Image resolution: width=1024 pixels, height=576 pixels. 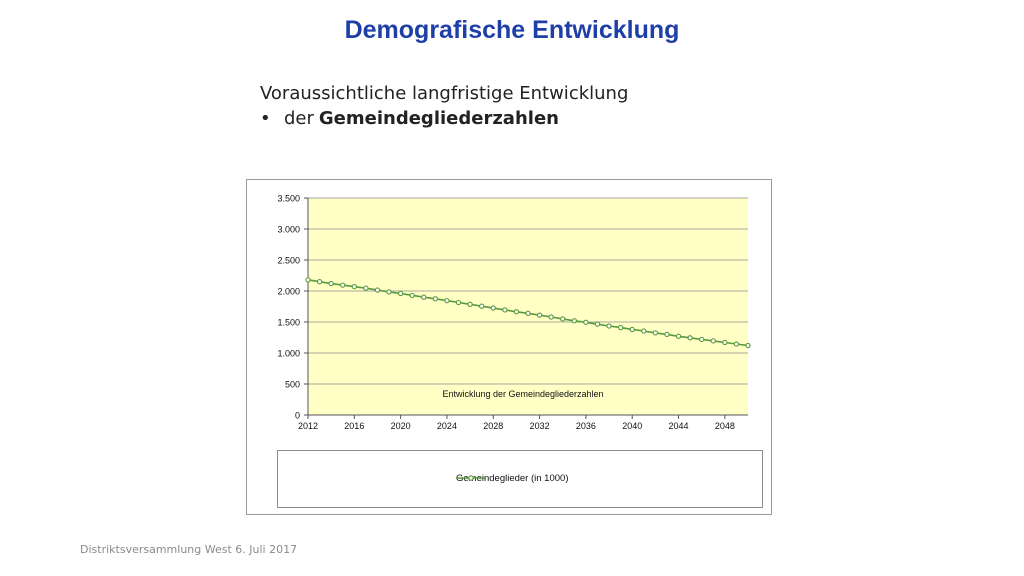 What do you see at coordinates (288, 199) in the screenshot?
I see `y-tick-label: 3.500` at bounding box center [288, 199].